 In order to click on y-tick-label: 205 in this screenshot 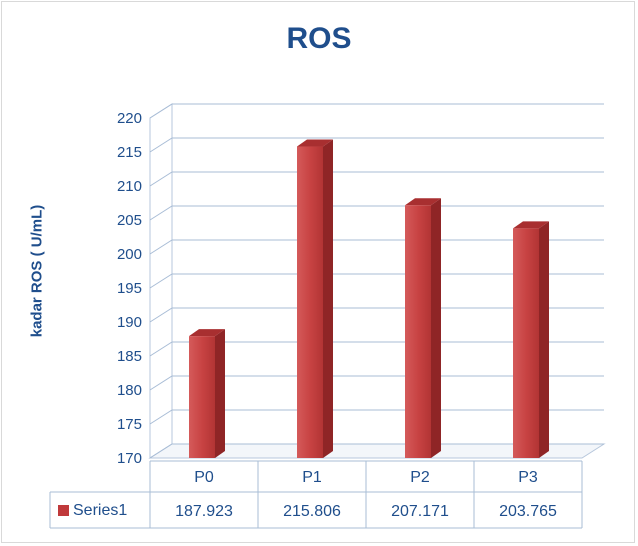, I will do `click(129, 220)`.